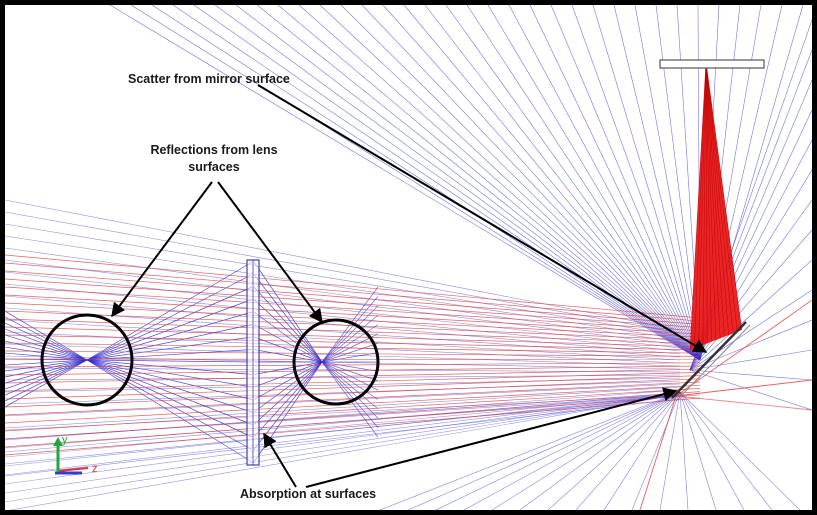  I want to click on label-scatter: Scatter from mirror surface, so click(209, 79).